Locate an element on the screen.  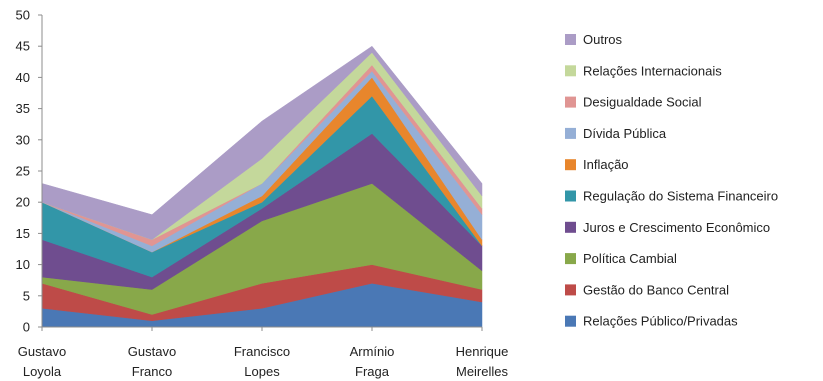
legend-label-desigualdade-social: Desigualdade Social is located at coordinates (642, 102).